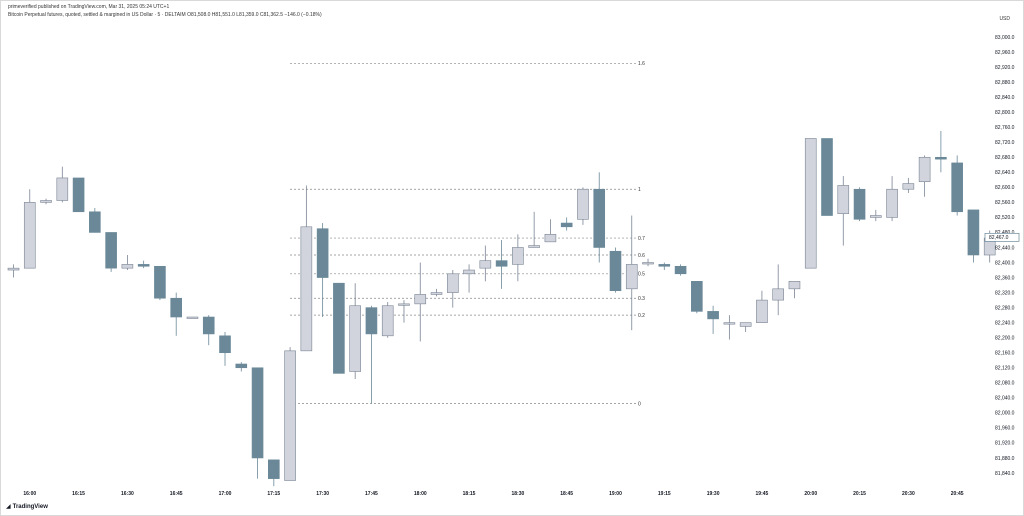 This screenshot has height=516, width=1024. Describe the element at coordinates (30, 507) in the screenshot. I see `tradingview-logo-text: TradingView` at that location.